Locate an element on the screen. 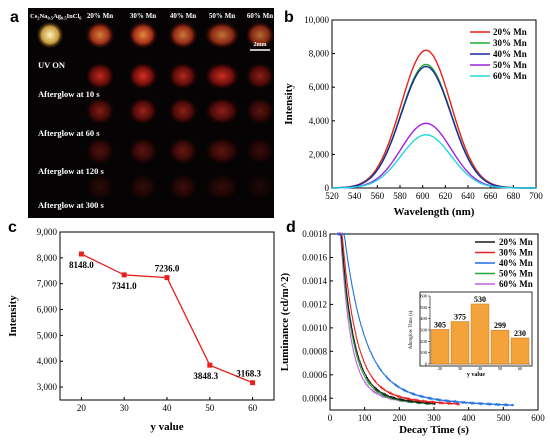 The image size is (550, 440). inset-xtick-label: 30 is located at coordinates (460, 368).